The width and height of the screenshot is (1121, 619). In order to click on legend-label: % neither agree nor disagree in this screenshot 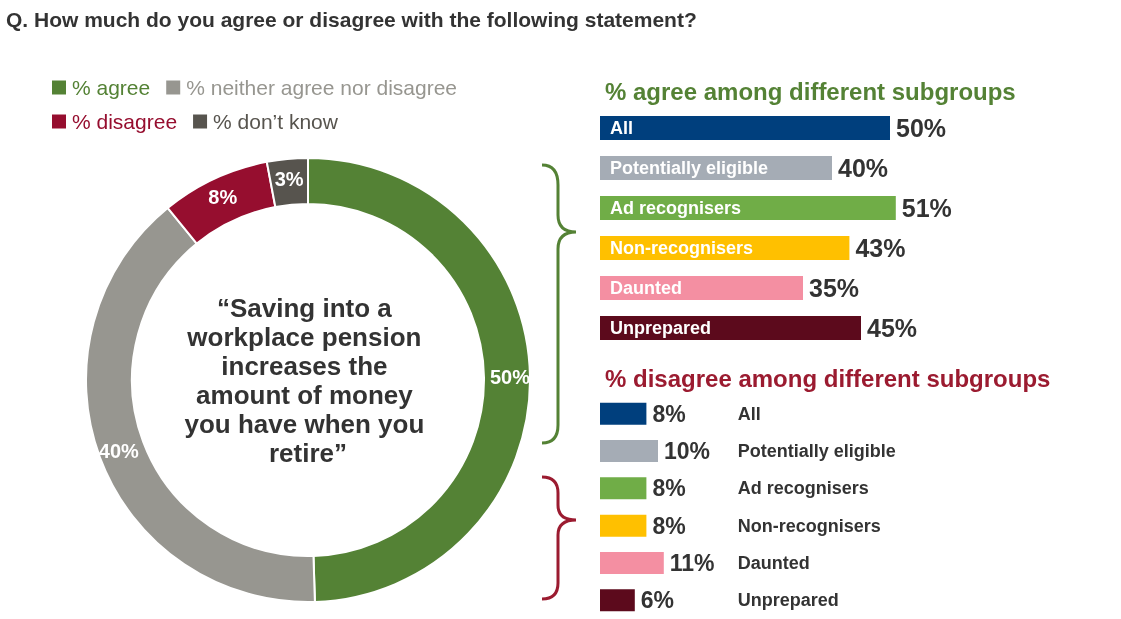, I will do `click(322, 87)`.